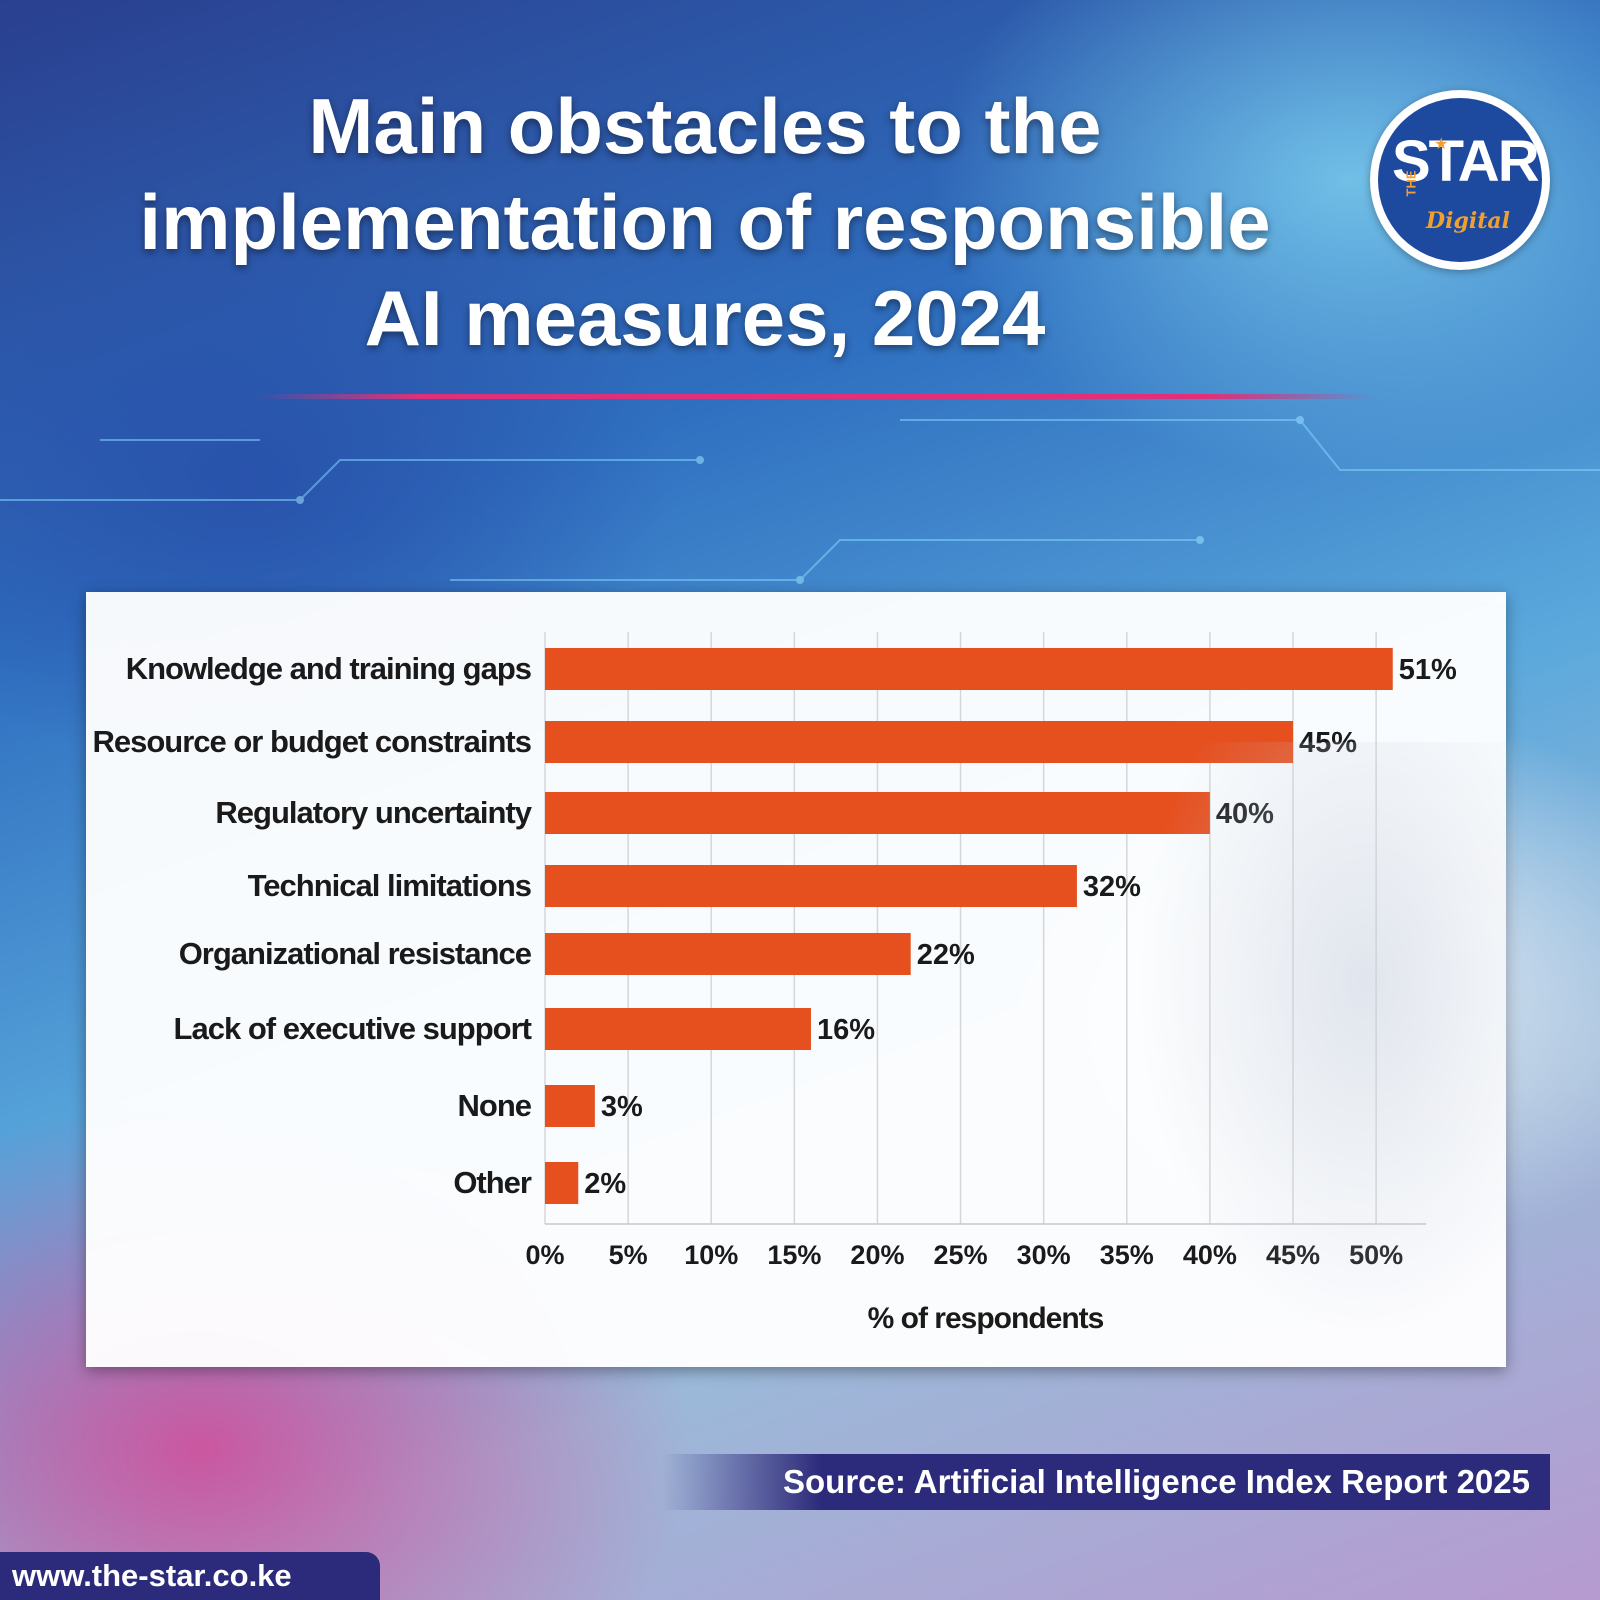 This screenshot has width=1600, height=1600. I want to click on category-label: Technical limitations, so click(389, 885).